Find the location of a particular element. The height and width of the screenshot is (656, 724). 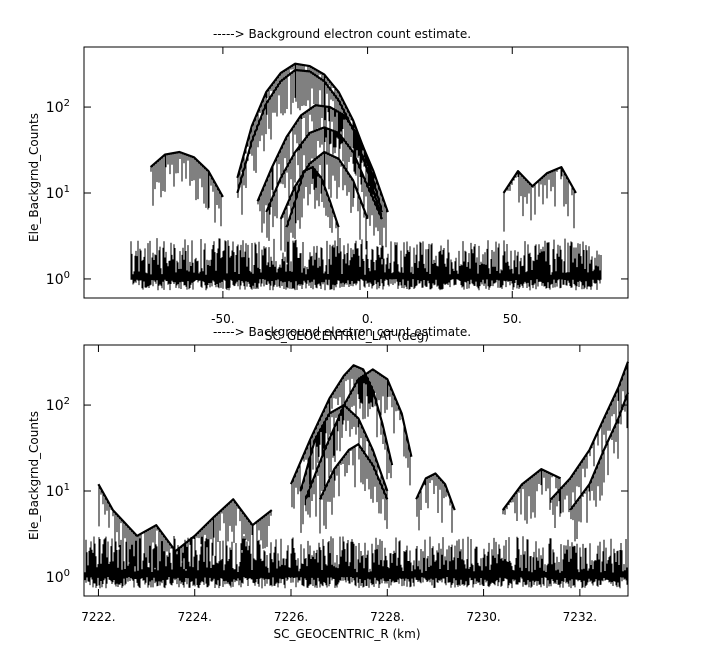

x-tick-label: -50. is located at coordinates (222, 319).